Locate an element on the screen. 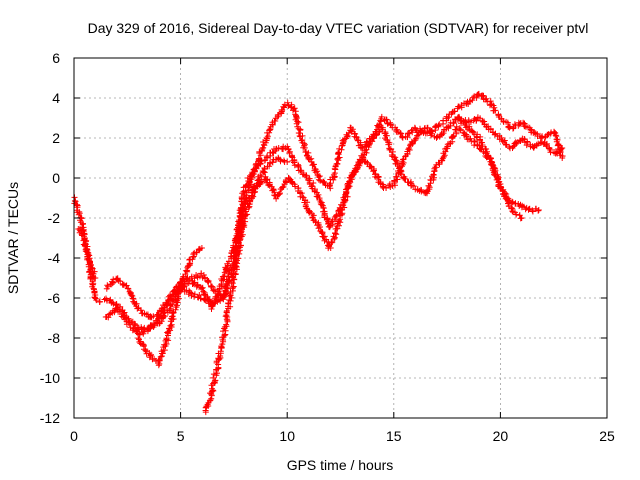 The image size is (640, 480). y-tick-label: -12 is located at coordinates (50, 418).